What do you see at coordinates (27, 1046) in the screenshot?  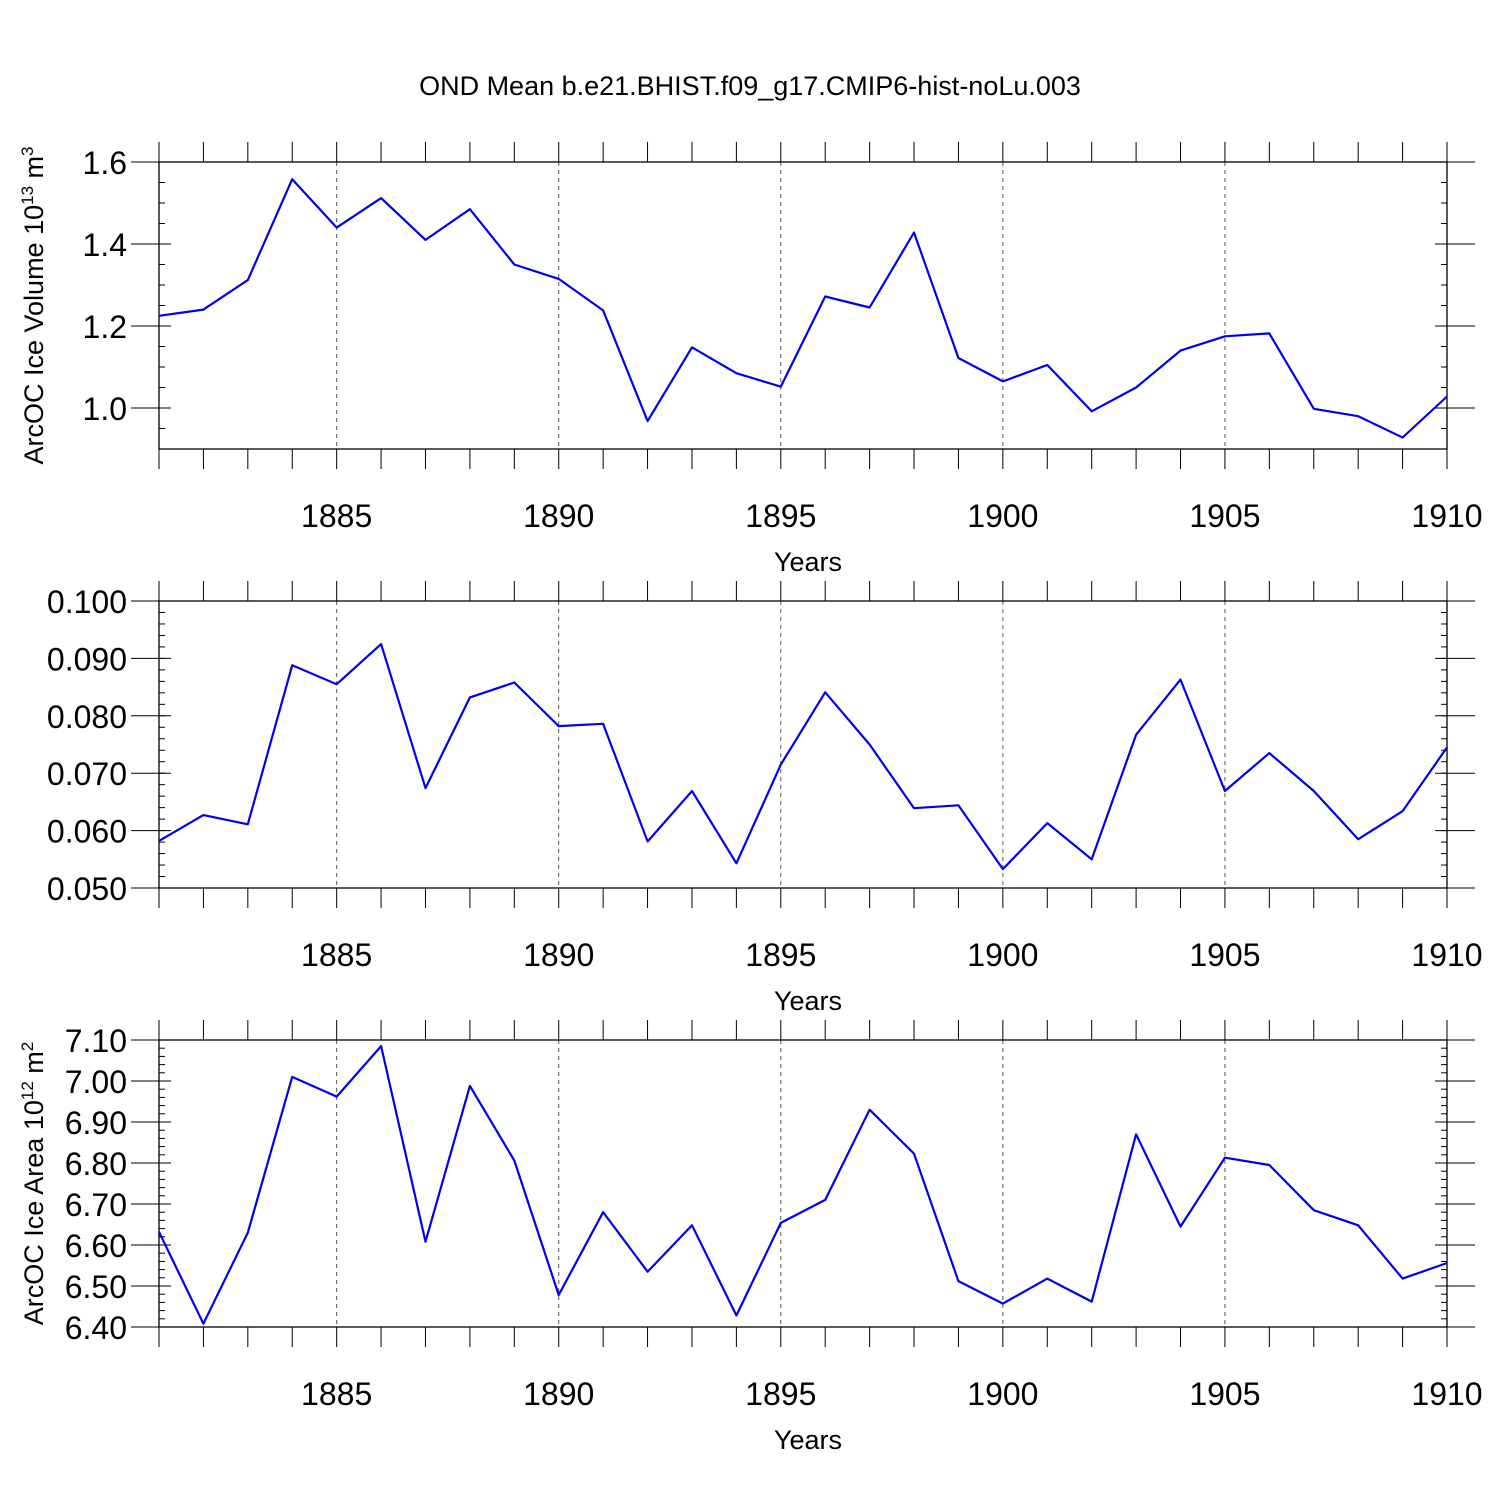 I see `y-axis-title-superscript: 2` at bounding box center [27, 1046].